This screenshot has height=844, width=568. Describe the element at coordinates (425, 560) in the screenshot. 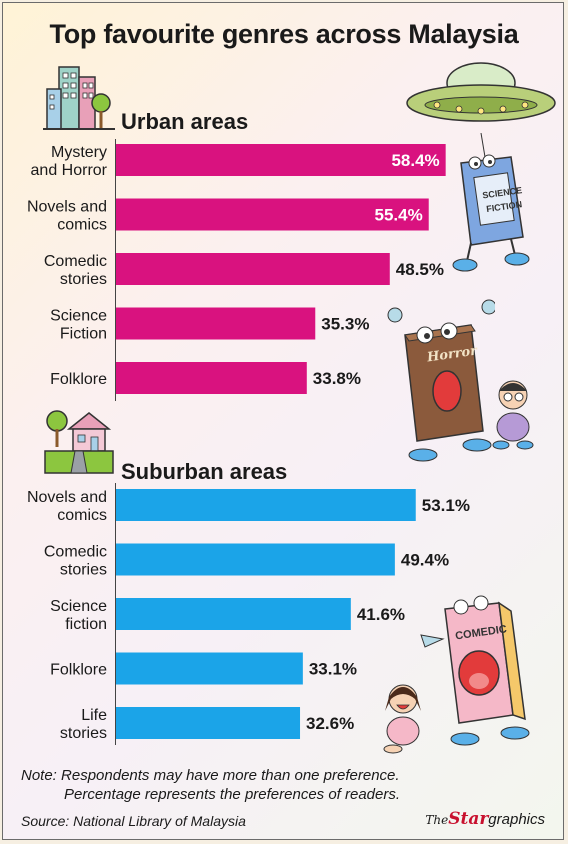

I see `suburban-value-label-1: 49.4%` at that location.